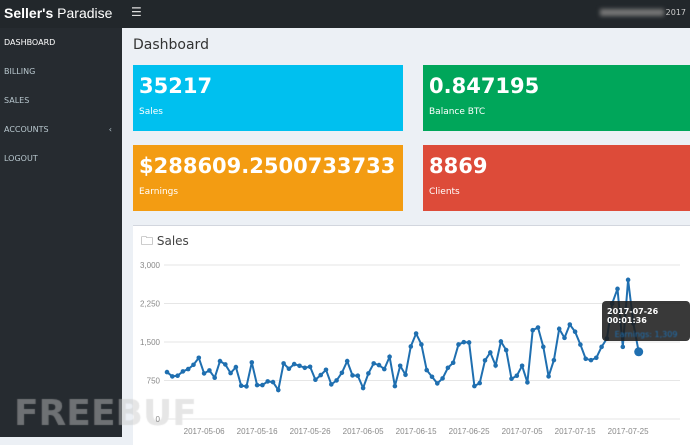 The width and height of the screenshot is (690, 445). Describe the element at coordinates (61, 100) in the screenshot. I see `sidebar-item-sales: SALES` at that location.